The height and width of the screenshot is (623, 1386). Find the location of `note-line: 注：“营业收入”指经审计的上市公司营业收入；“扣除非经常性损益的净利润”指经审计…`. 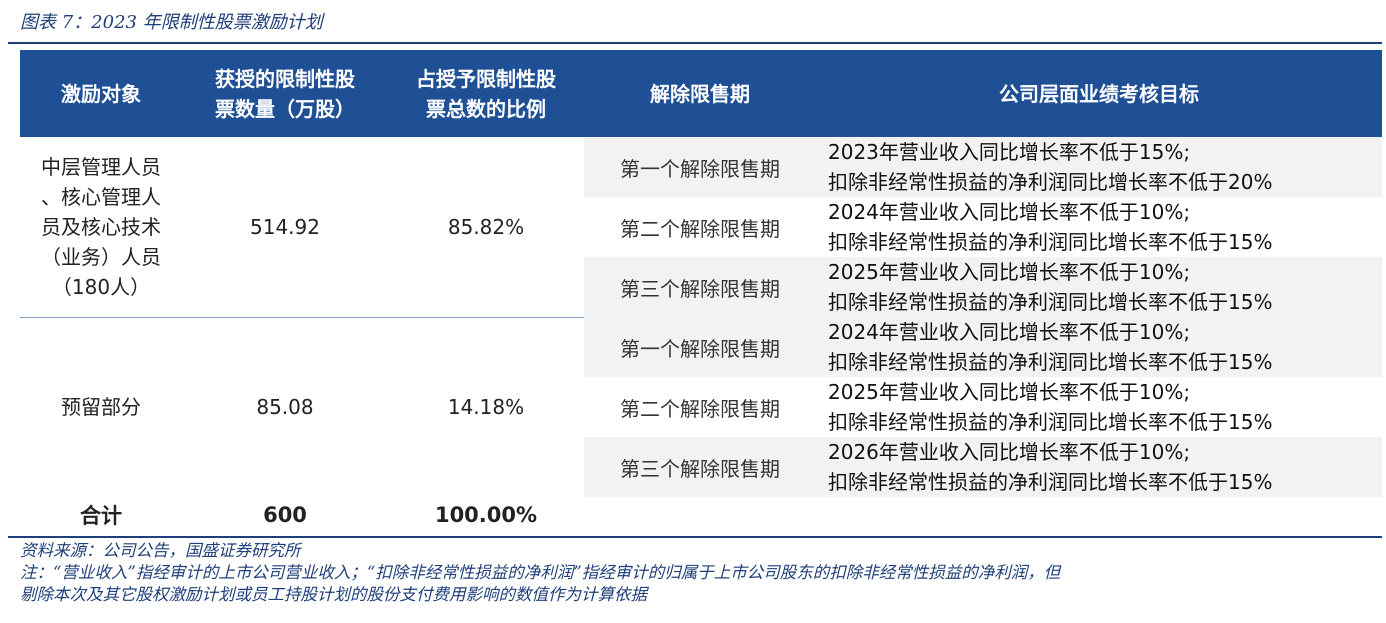

note-line: 注：“营业收入”指经审计的上市公司营业收入；“扣除非经常性损益的净利润”指经审计… is located at coordinates (540, 572).